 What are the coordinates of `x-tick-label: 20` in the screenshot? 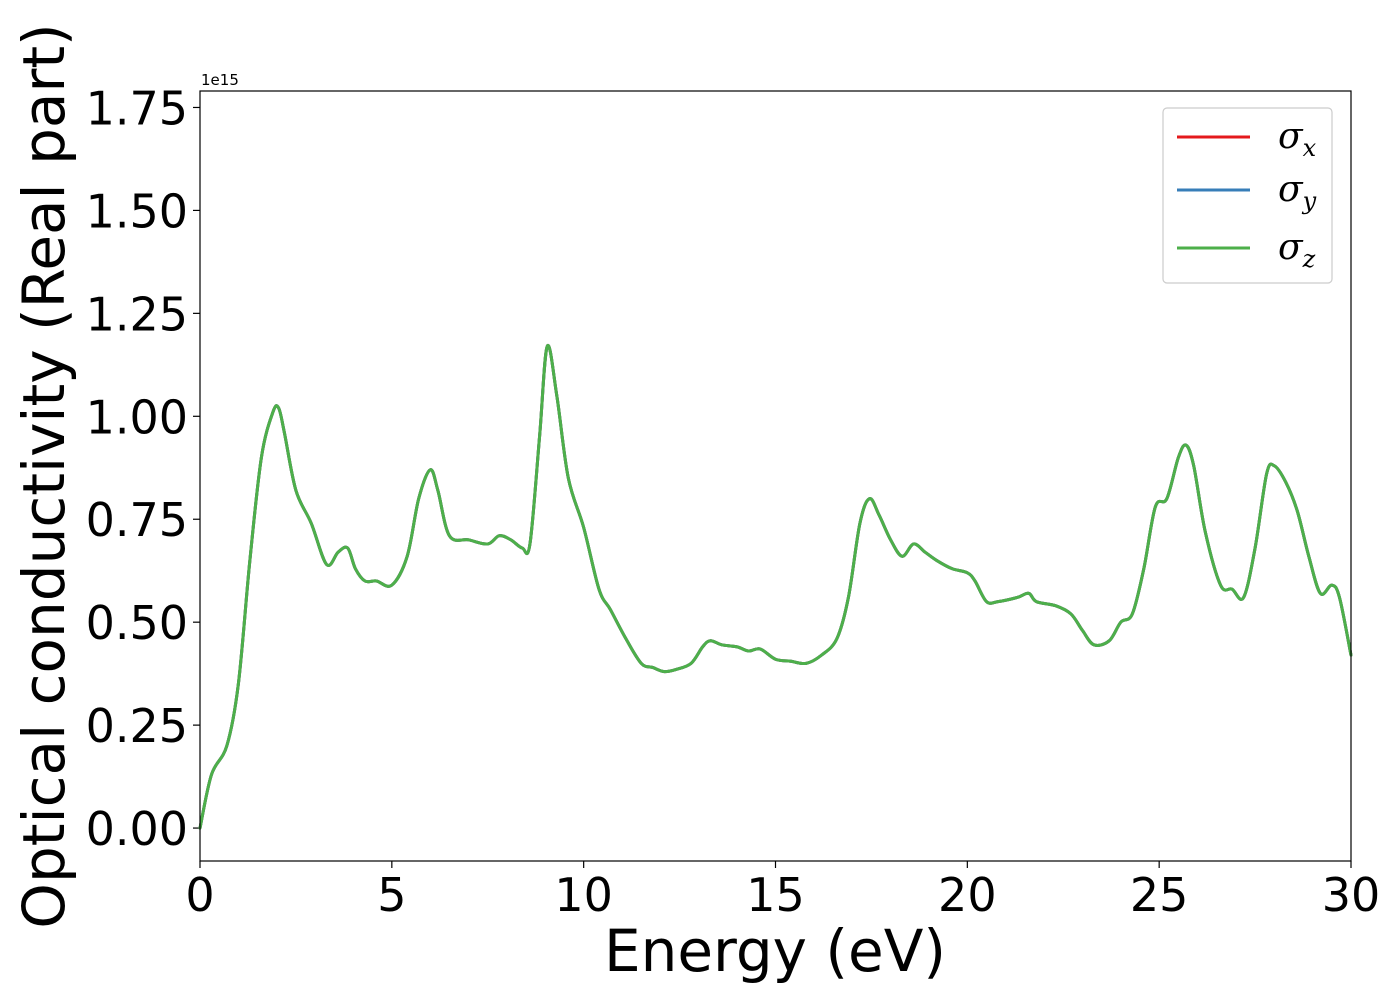 It's located at (967, 895).